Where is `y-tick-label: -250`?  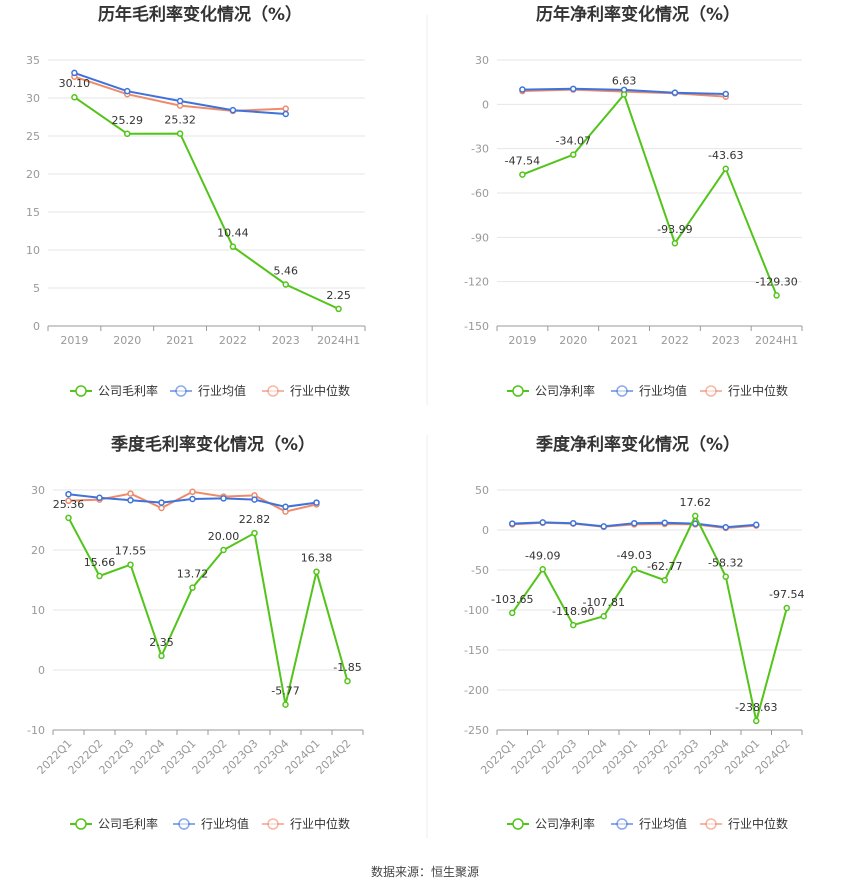
y-tick-label: -250 is located at coordinates (476, 730).